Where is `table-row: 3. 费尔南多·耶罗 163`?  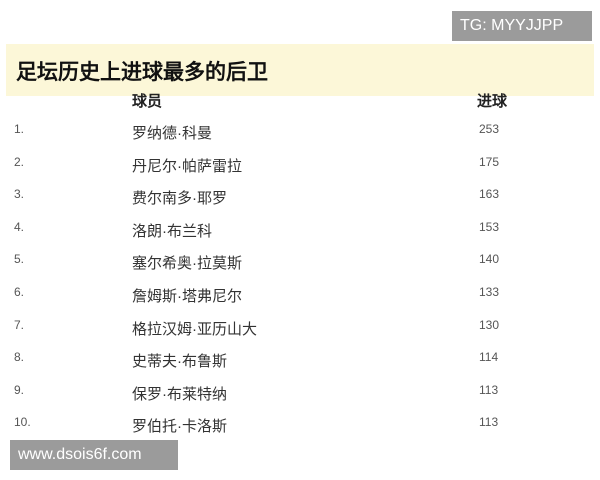
table-row: 3. 费尔南多·耶罗 163 is located at coordinates (300, 197).